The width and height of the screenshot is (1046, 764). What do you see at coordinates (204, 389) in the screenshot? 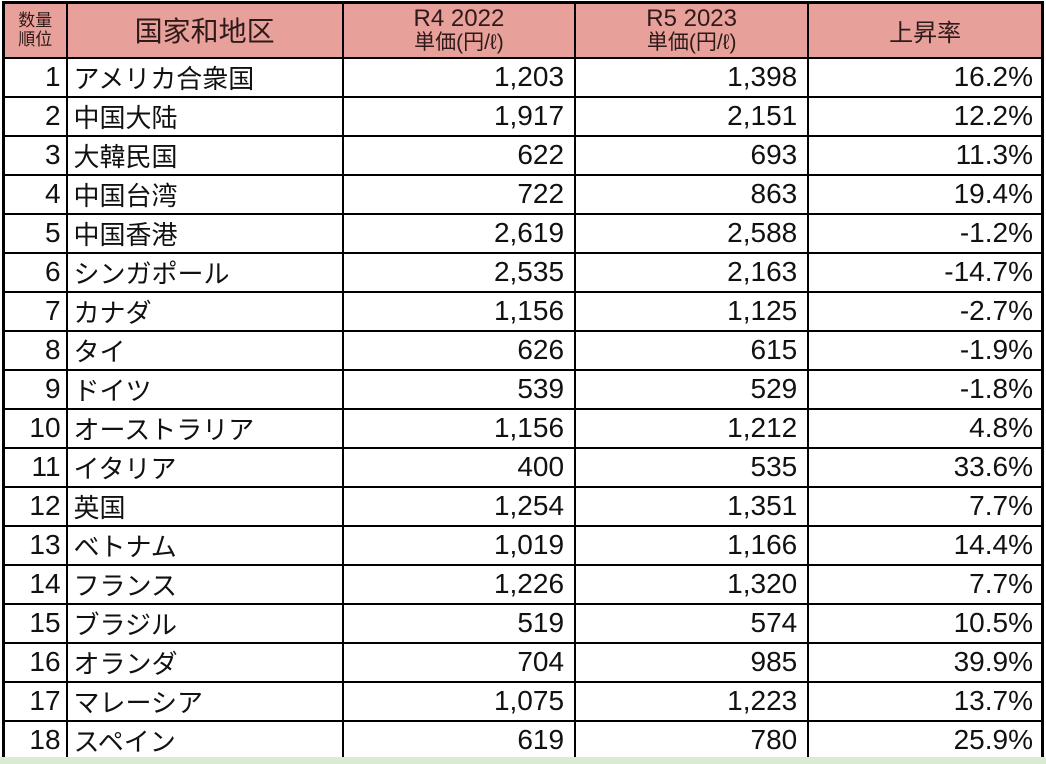
I see `country-cell: ドイツ` at bounding box center [204, 389].